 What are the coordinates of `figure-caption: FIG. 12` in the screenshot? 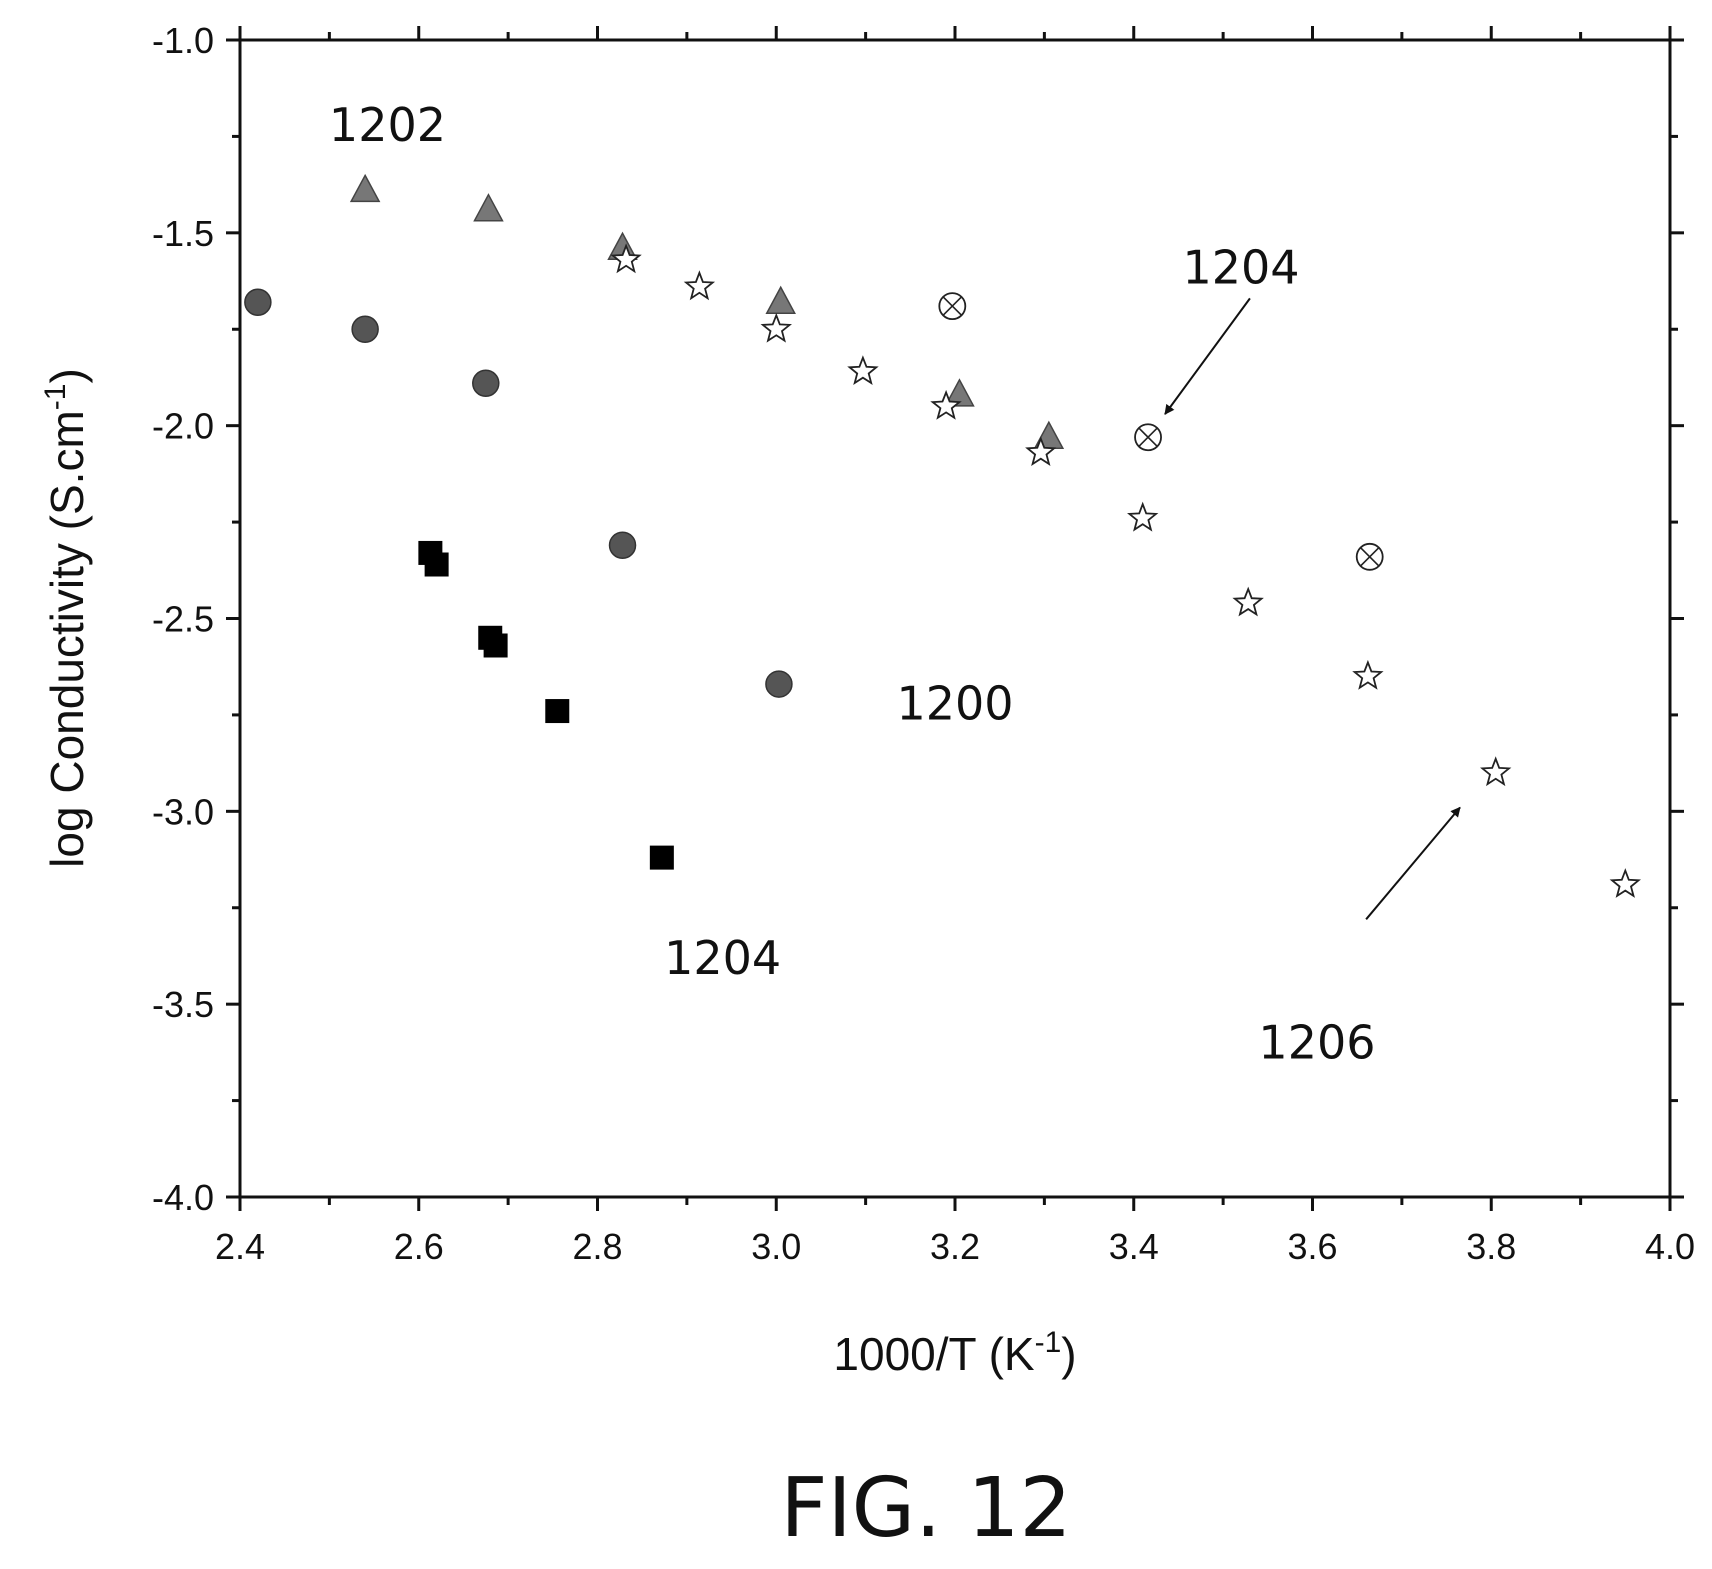 It's located at (925, 1508).